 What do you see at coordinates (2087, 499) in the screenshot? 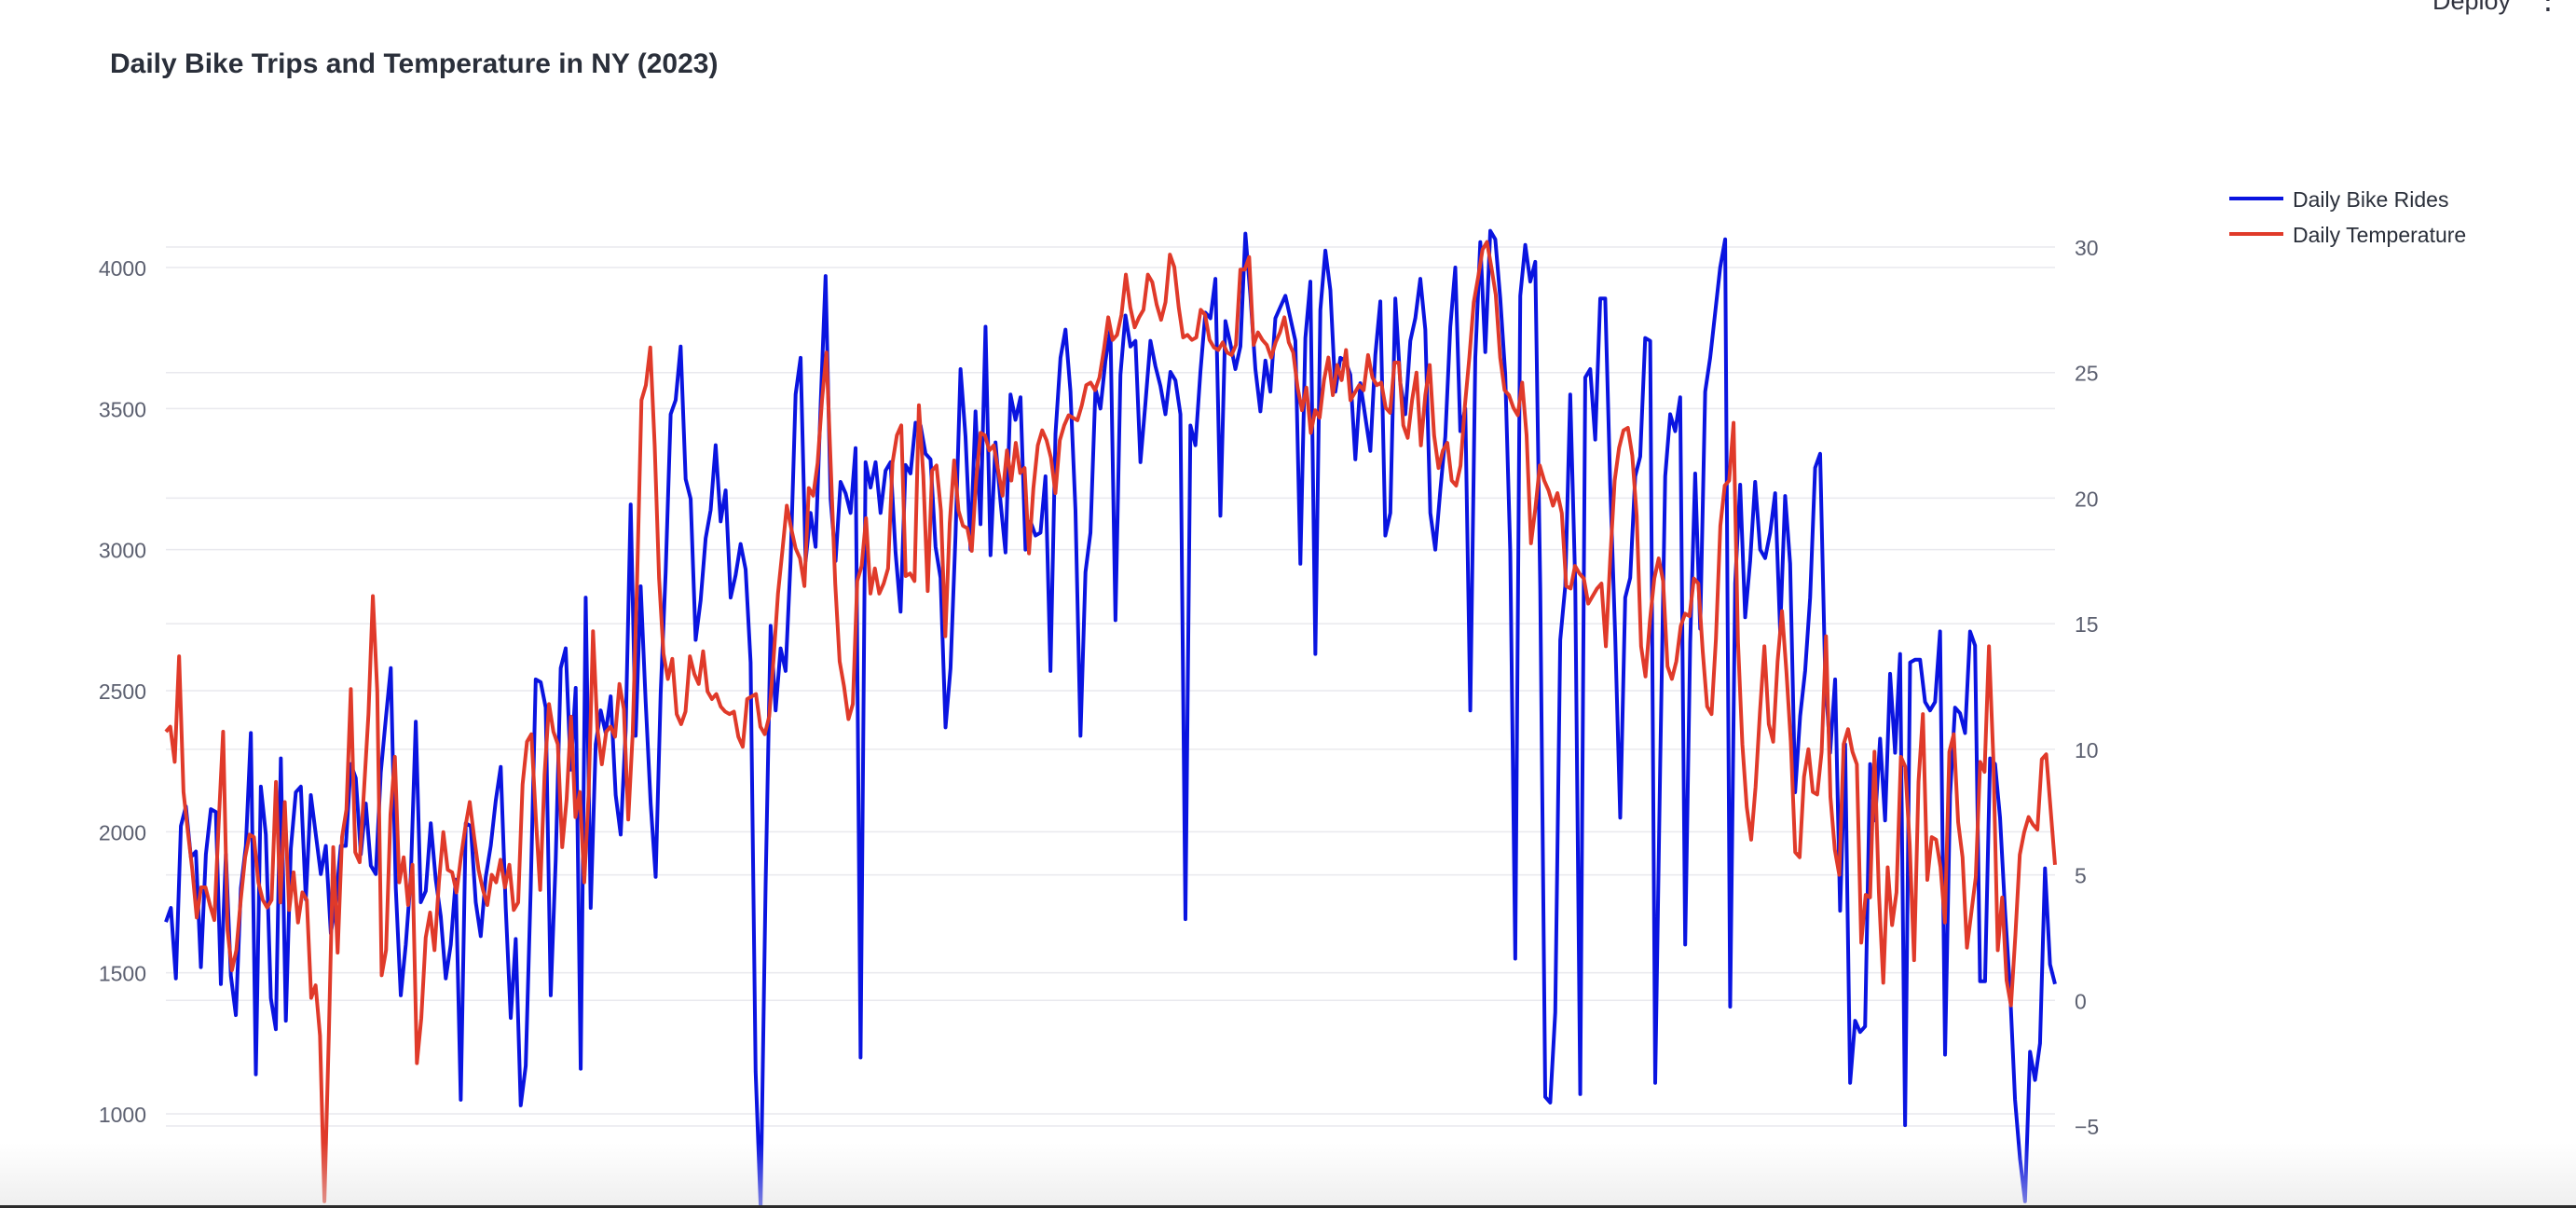
I see `right-tick-label: 20` at bounding box center [2087, 499].